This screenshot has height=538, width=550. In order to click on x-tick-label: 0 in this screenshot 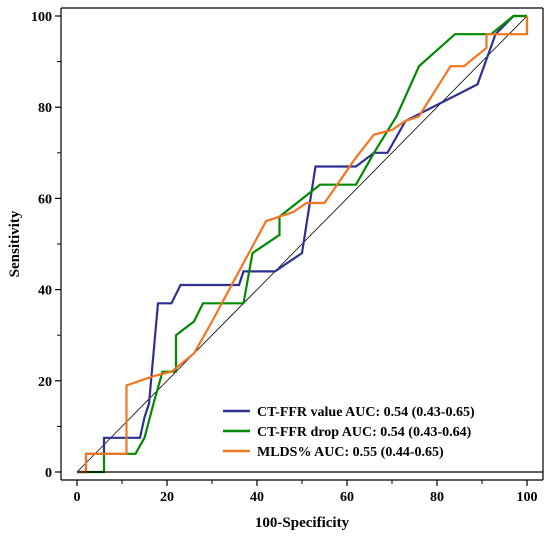, I will do `click(77, 497)`.